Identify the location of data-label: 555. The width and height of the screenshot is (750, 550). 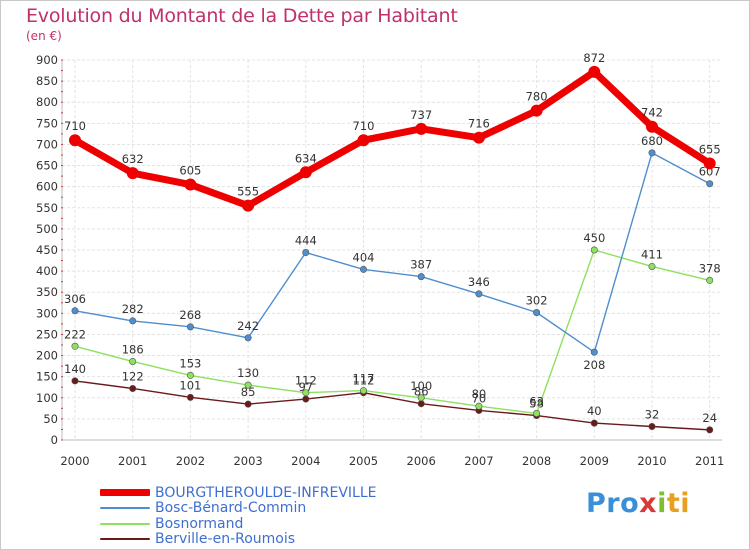
(248, 192).